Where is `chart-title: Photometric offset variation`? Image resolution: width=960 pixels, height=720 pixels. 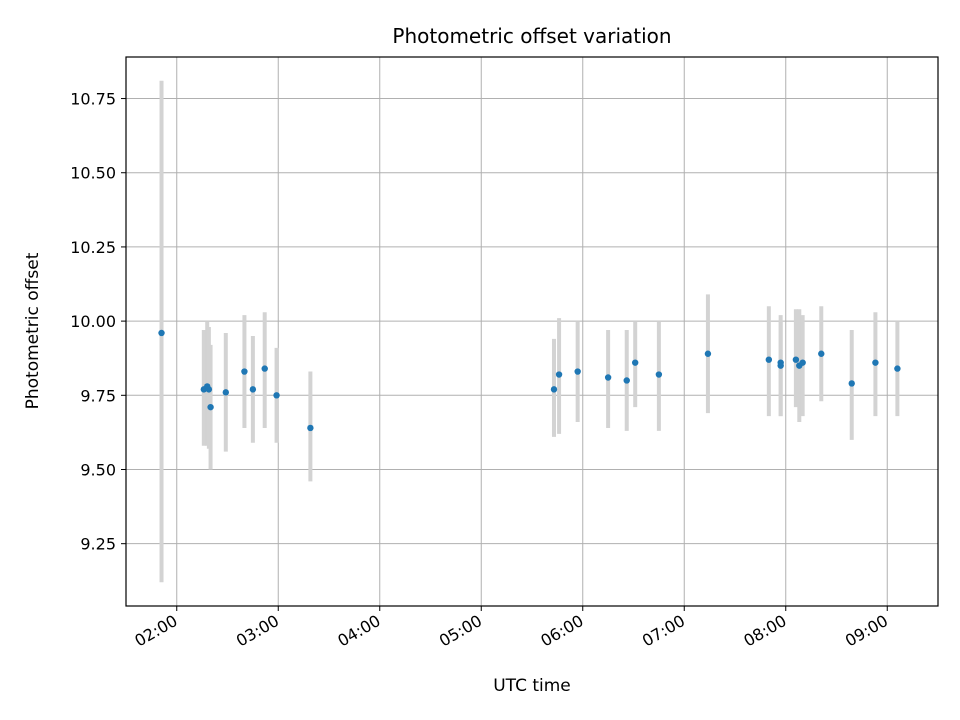 chart-title: Photometric offset variation is located at coordinates (531, 36).